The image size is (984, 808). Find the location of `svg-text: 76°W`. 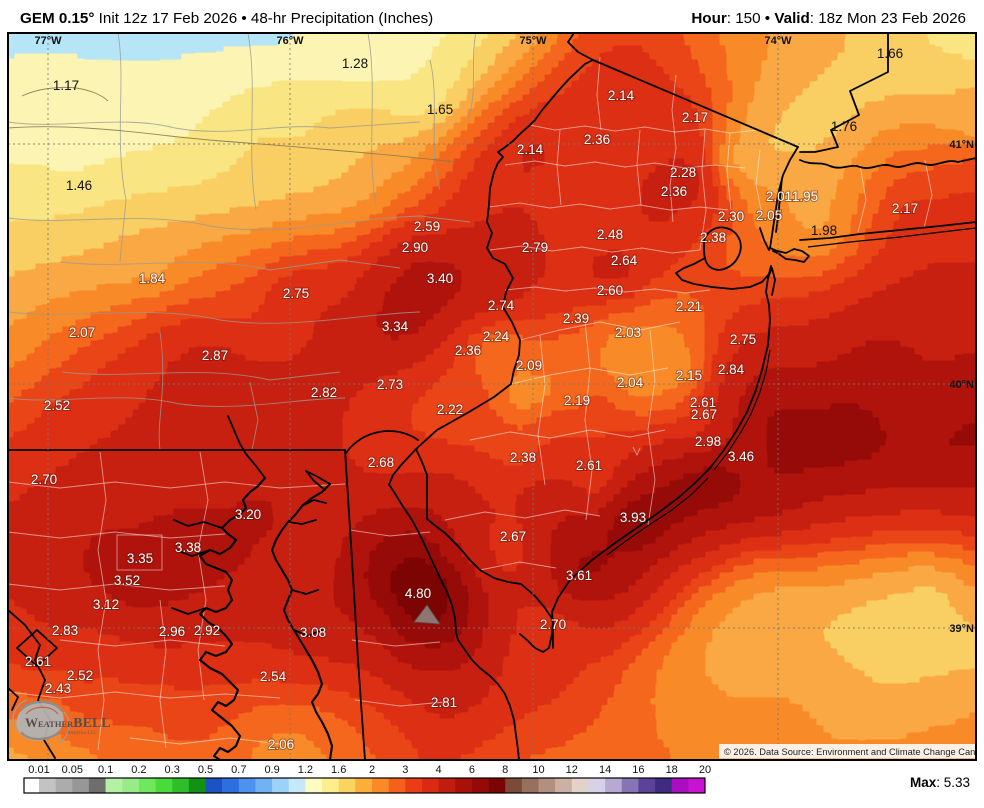

svg-text: 76°W is located at coordinates (290, 41).